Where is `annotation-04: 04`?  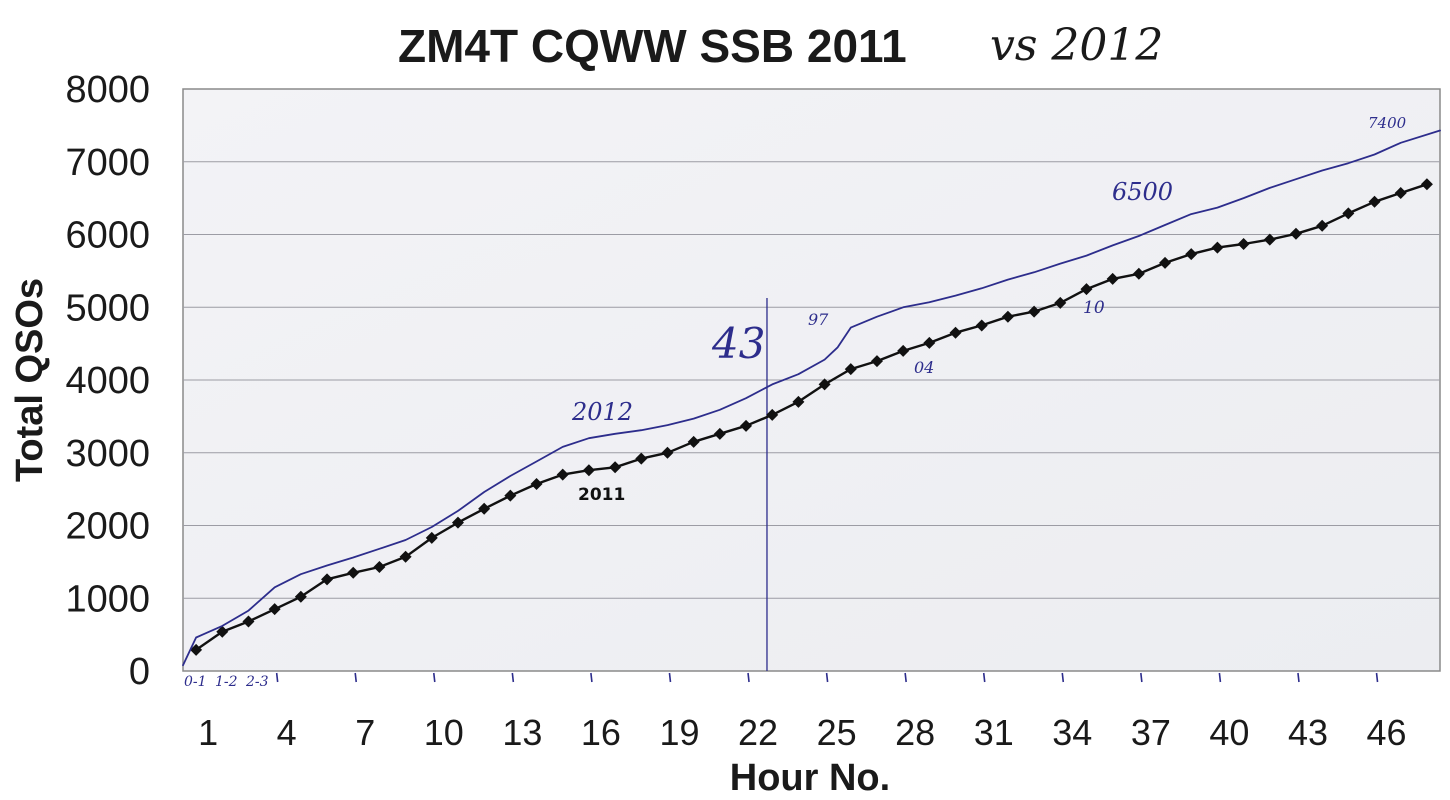 annotation-04: 04 is located at coordinates (924, 367).